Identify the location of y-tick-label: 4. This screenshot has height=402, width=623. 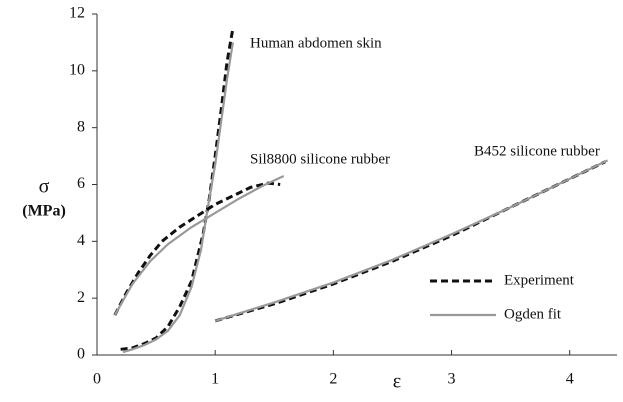
(81, 240).